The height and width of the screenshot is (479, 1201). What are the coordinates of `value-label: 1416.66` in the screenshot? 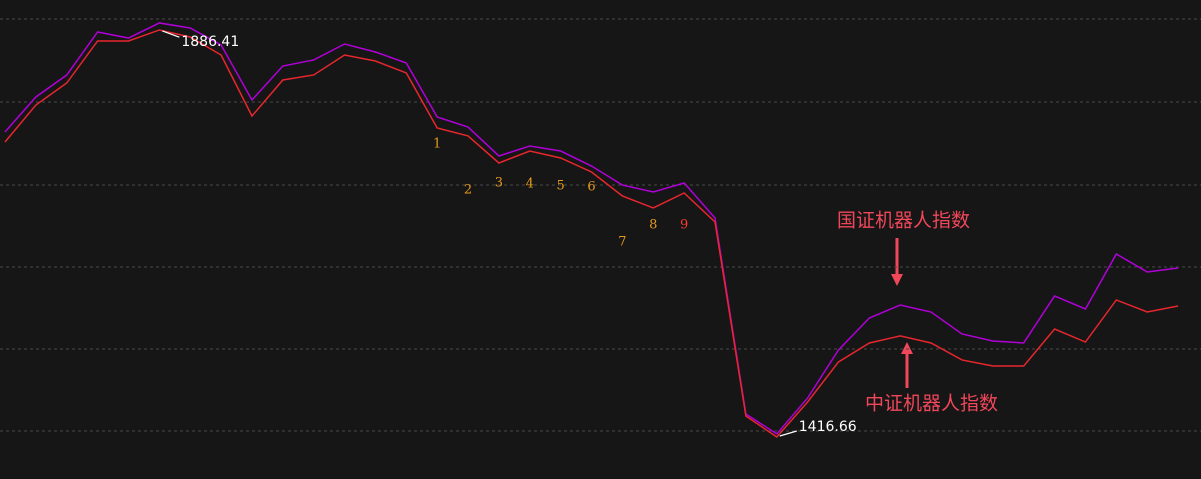 It's located at (828, 427).